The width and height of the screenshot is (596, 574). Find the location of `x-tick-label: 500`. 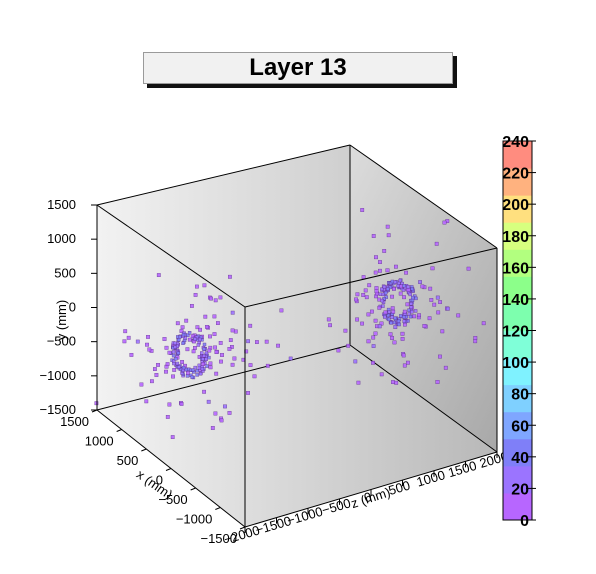

x-tick-label: 500 is located at coordinates (128, 460).